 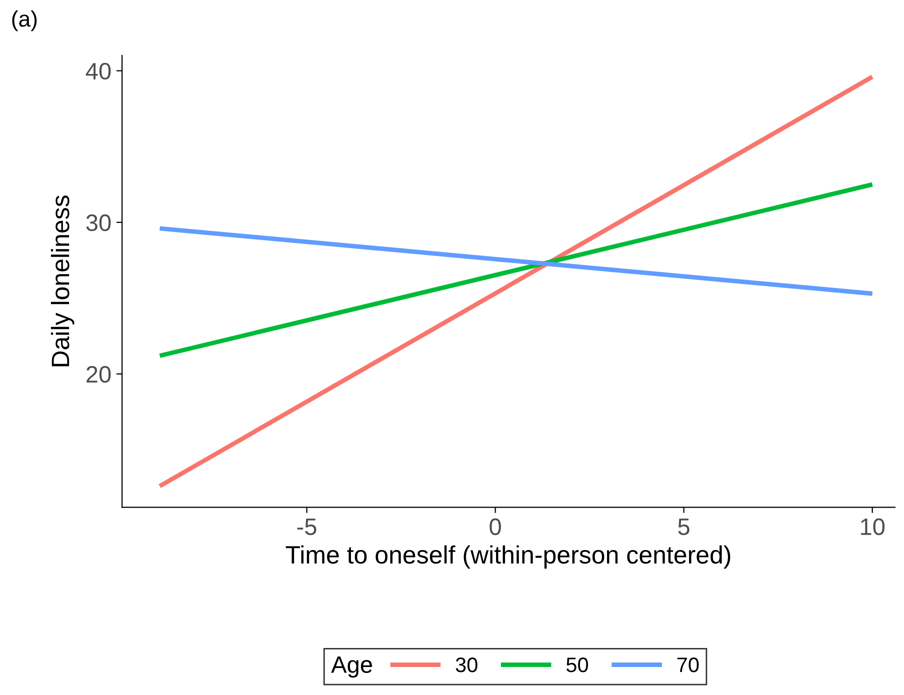 I want to click on legend-label: 50, so click(x=577, y=664).